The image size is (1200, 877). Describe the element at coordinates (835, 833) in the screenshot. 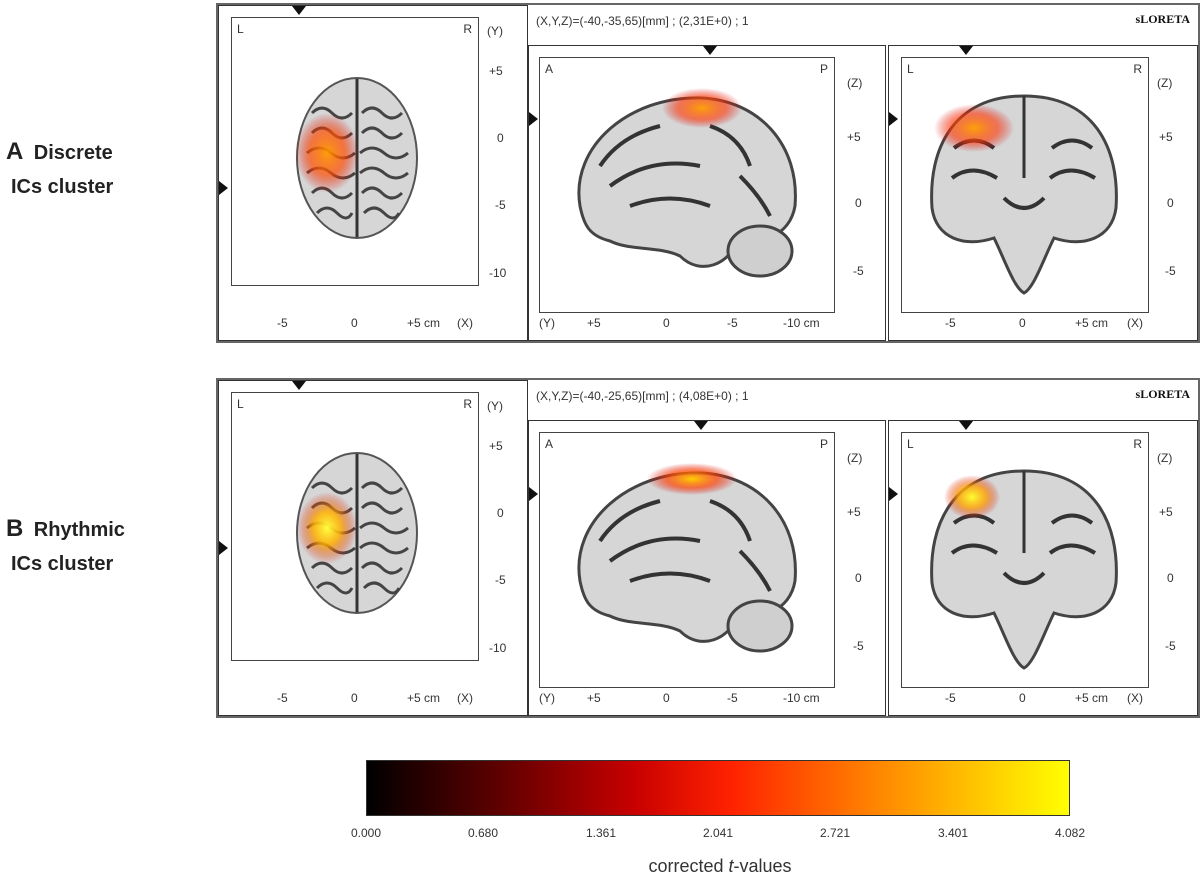

I see `colorbar-tick: 2.721` at that location.